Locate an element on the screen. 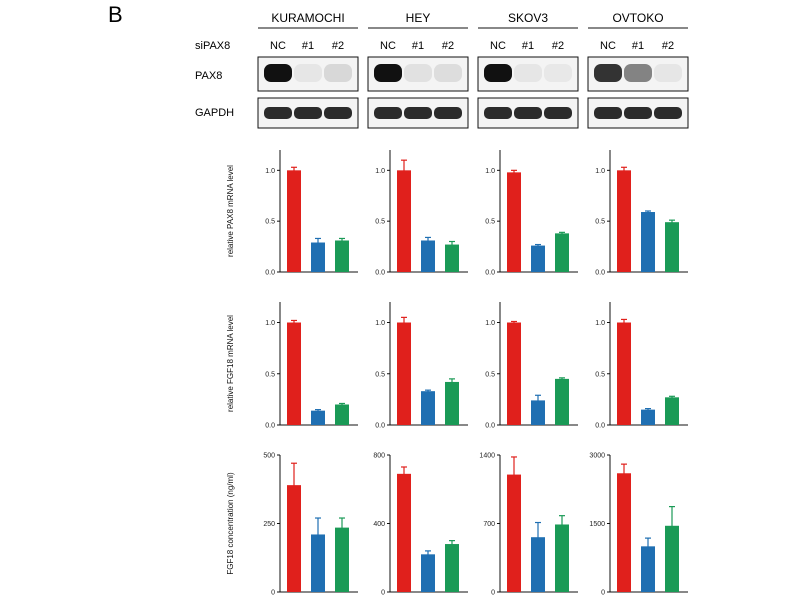 Image resolution: width=800 pixels, height=600 pixels. chart-ovtoko-fgf18-concentration: 0 1500 3000 is located at coordinates (638, 525).